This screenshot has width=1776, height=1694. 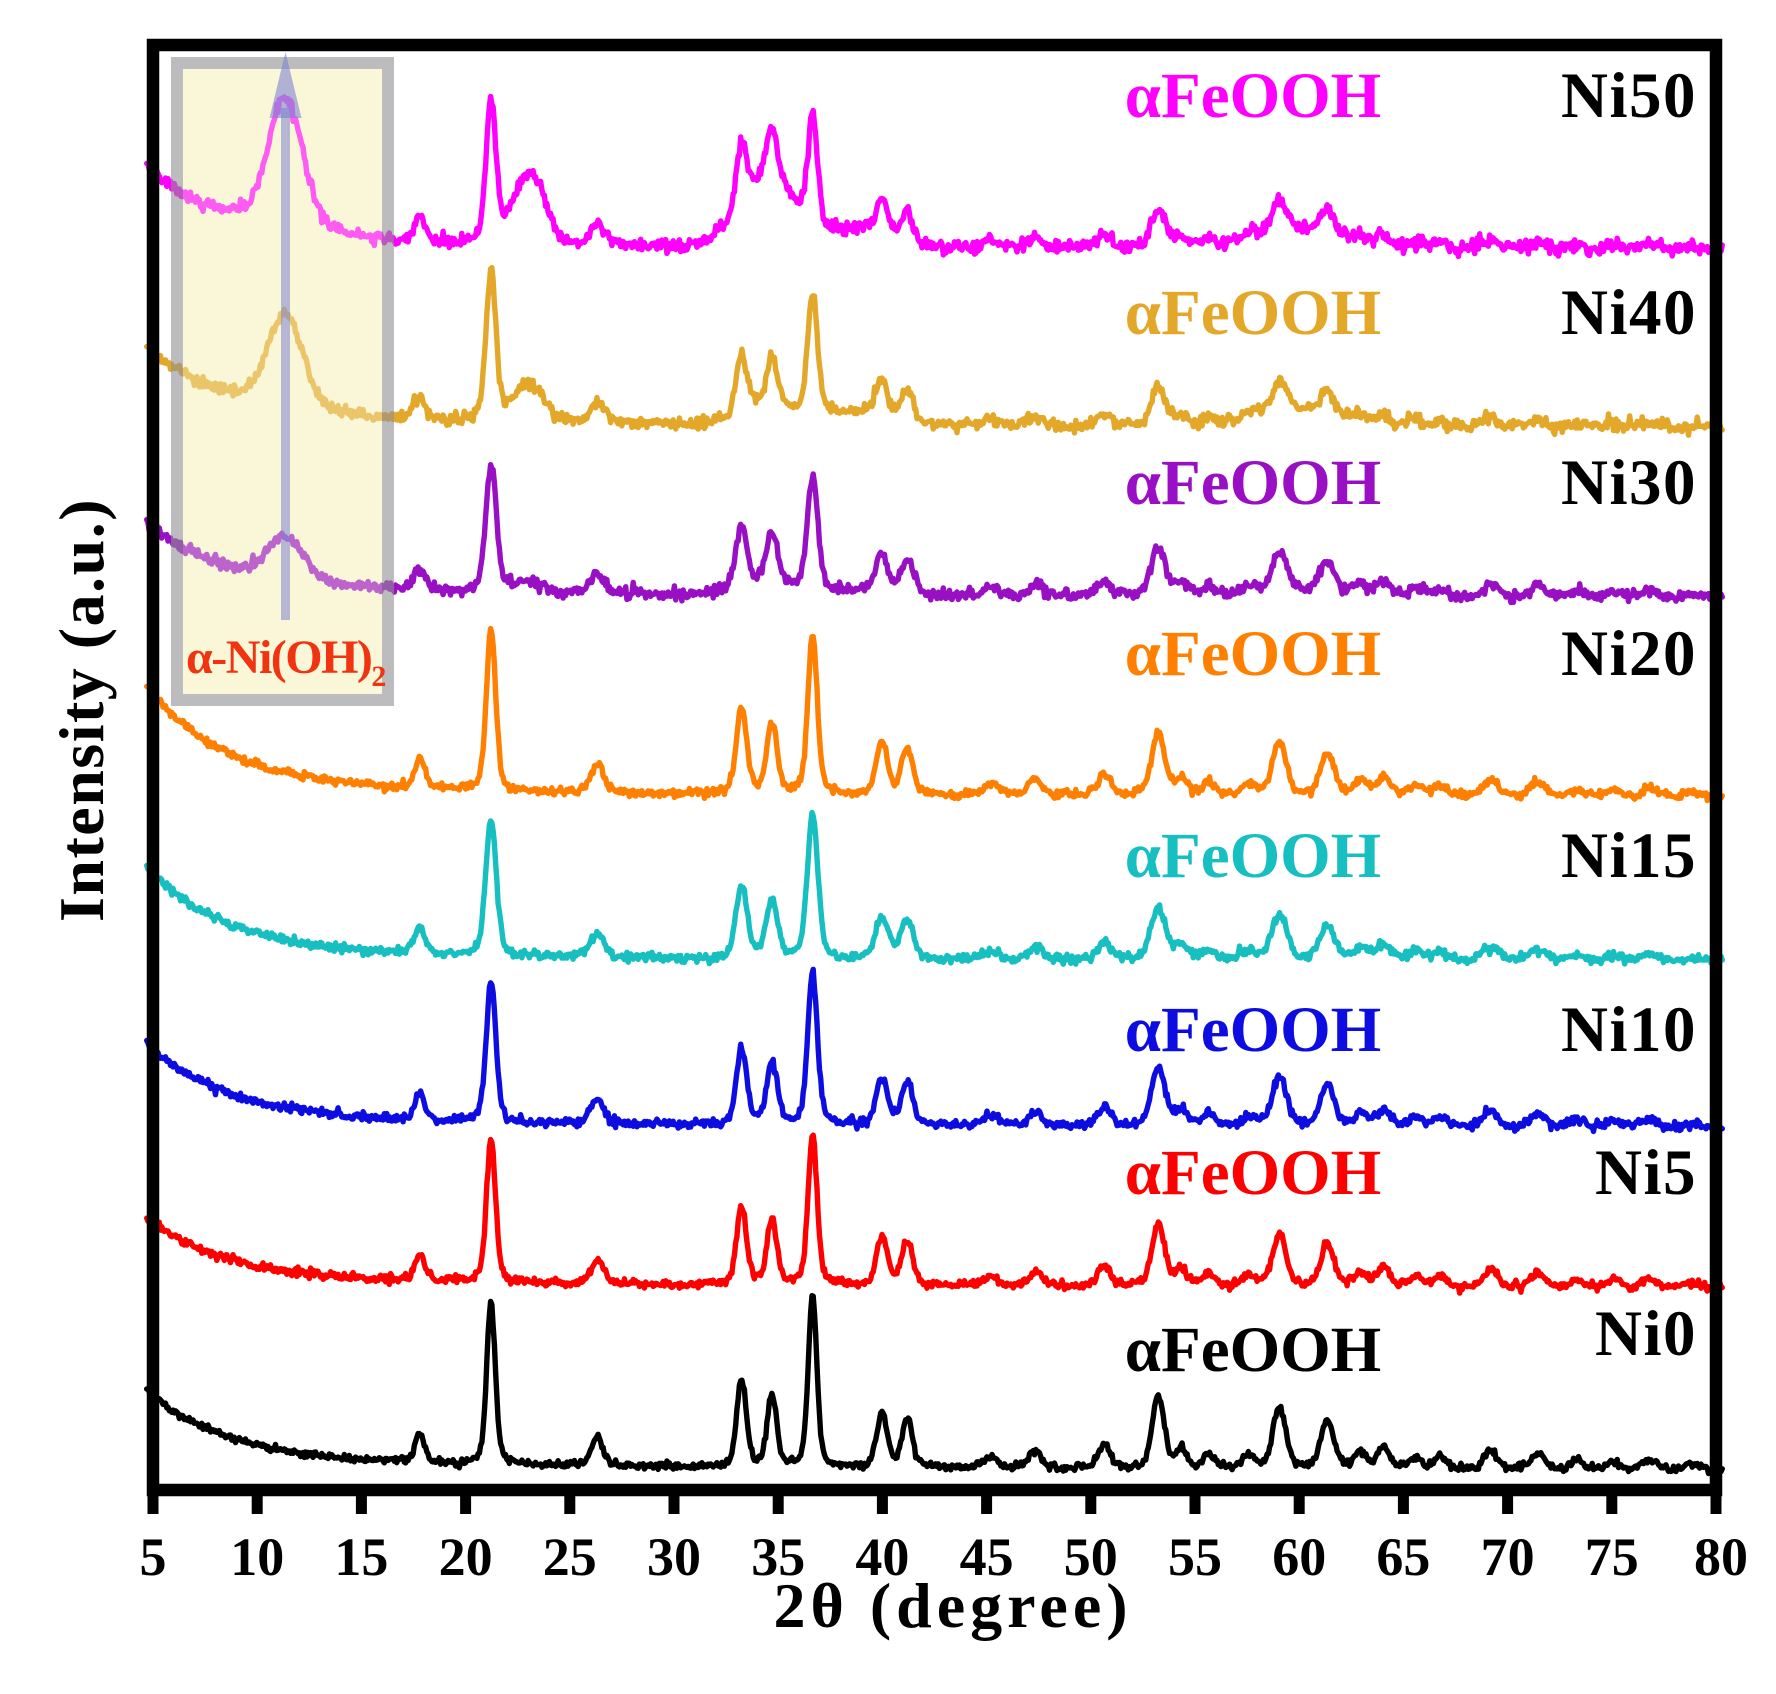 I want to click on svg-text: Ni10, so click(x=1629, y=1030).